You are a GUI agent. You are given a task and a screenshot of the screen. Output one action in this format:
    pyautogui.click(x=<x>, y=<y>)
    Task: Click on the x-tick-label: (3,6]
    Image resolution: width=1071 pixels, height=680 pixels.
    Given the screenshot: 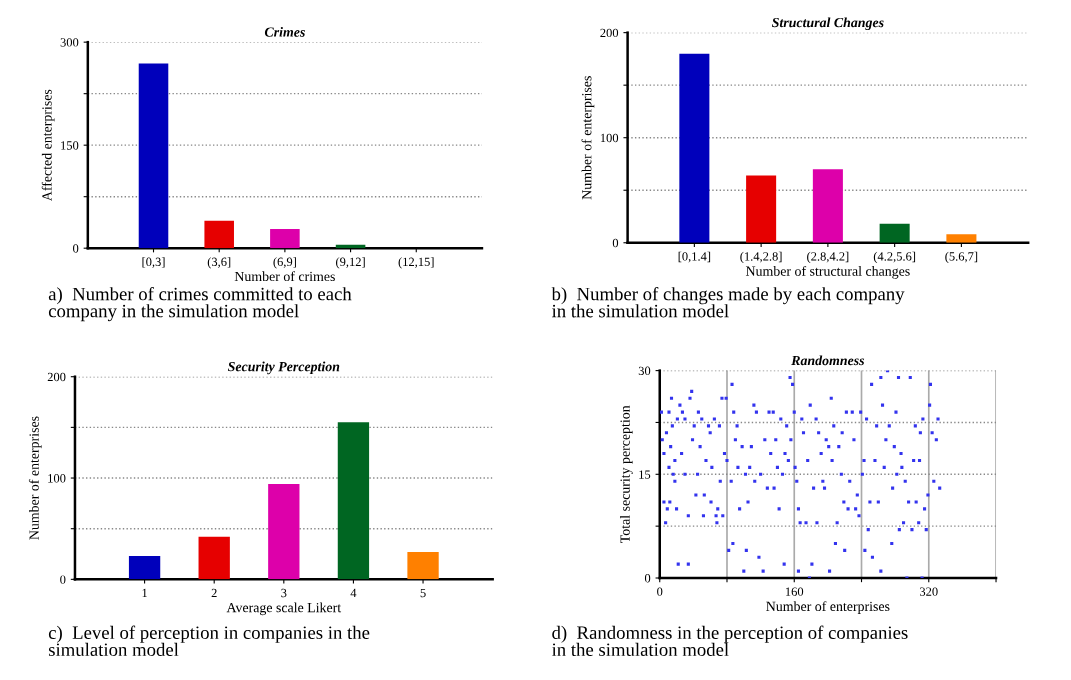 What is the action you would take?
    pyautogui.click(x=219, y=263)
    